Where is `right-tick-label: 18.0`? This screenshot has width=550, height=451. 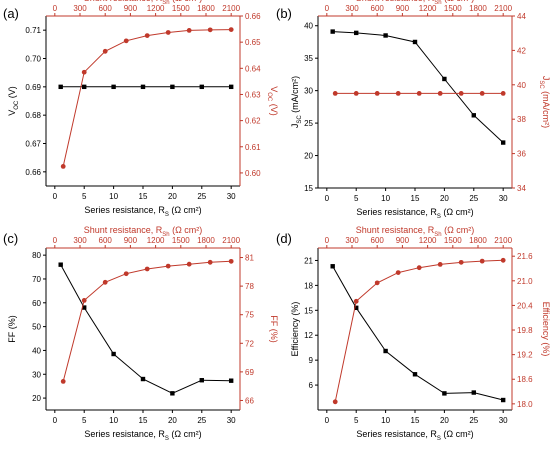 right-tick-label: 18.0 is located at coordinates (525, 404).